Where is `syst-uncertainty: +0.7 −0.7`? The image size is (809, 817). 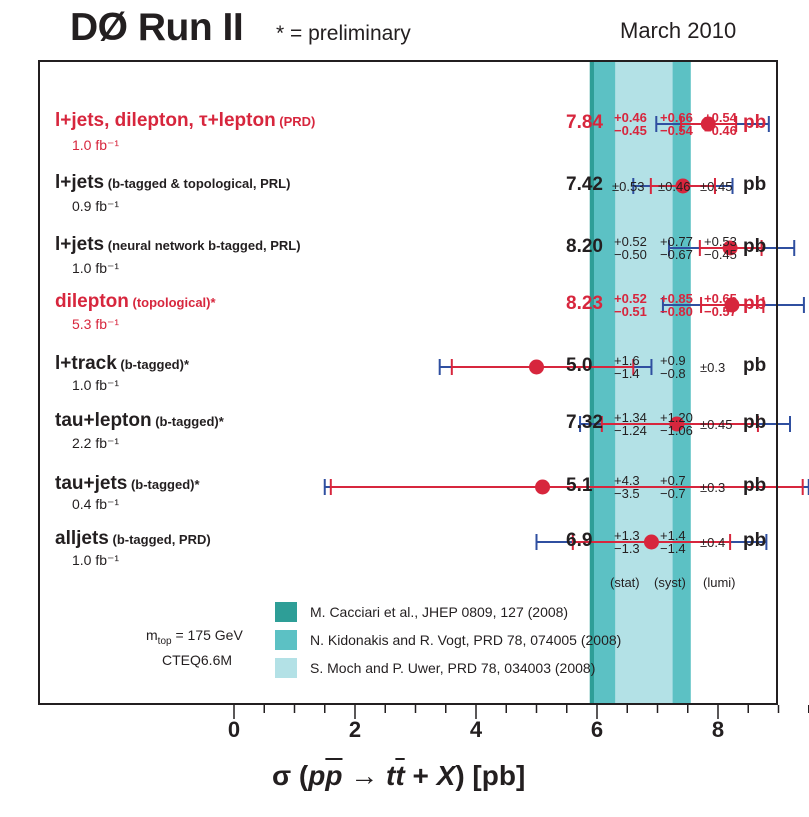 syst-uncertainty: +0.7 −0.7 is located at coordinates (673, 487).